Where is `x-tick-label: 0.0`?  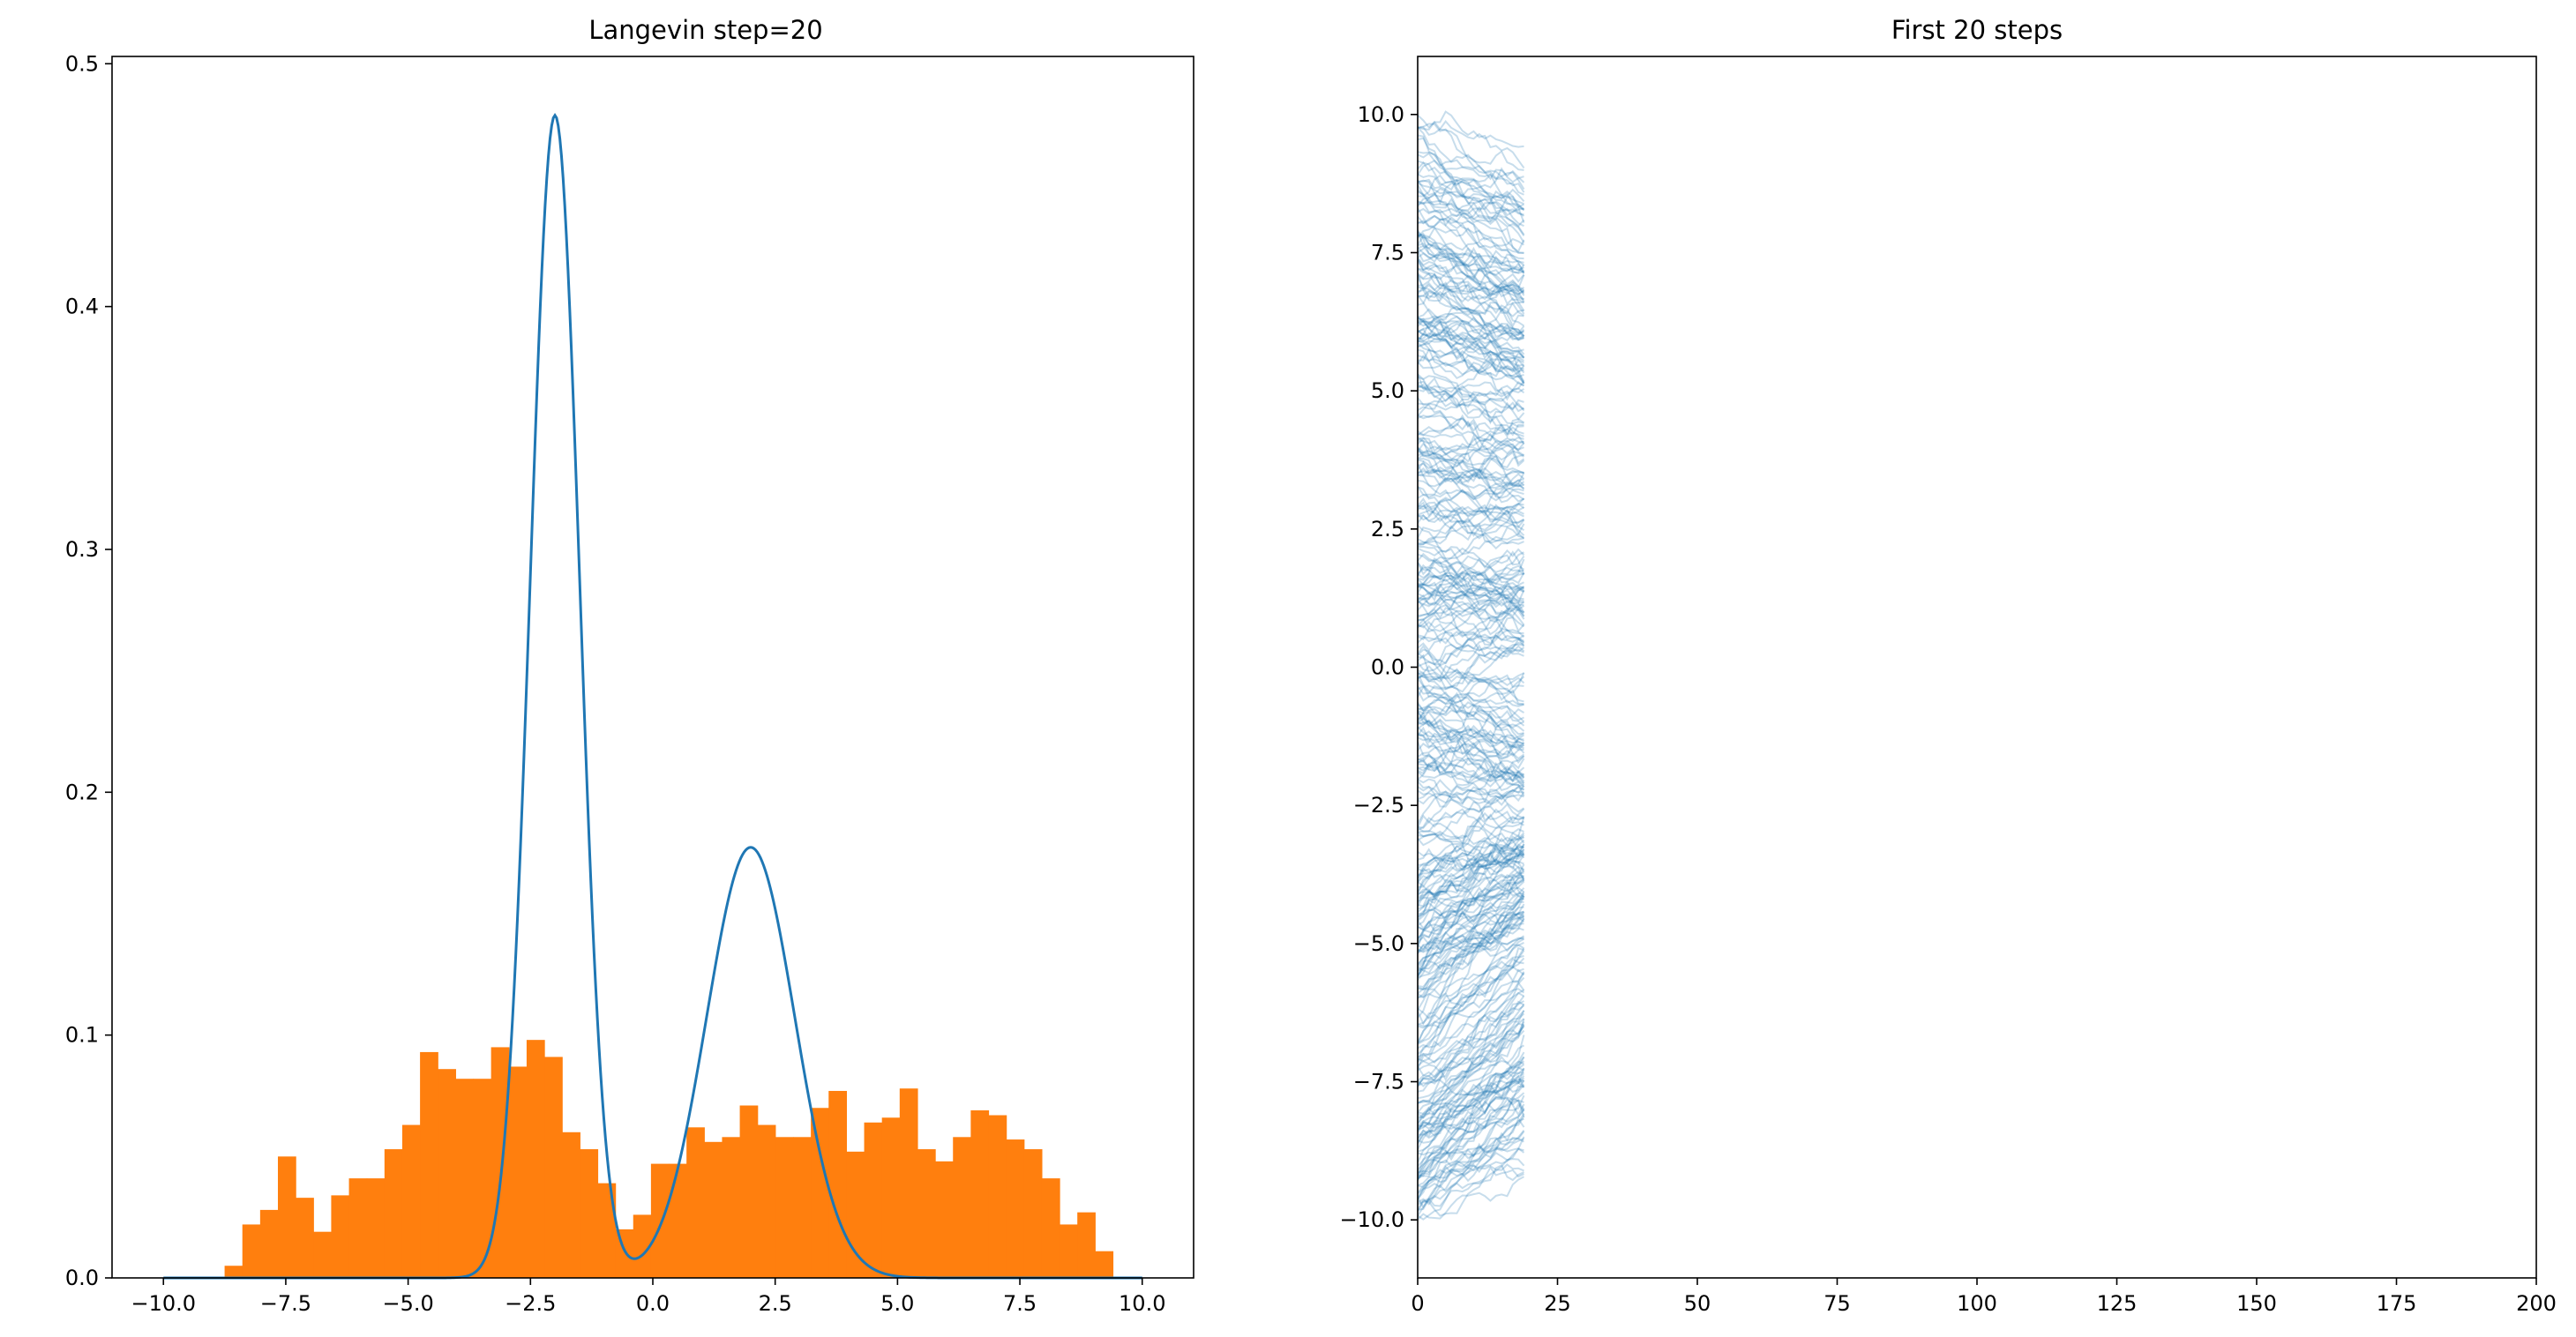 x-tick-label: 0.0 is located at coordinates (653, 1303).